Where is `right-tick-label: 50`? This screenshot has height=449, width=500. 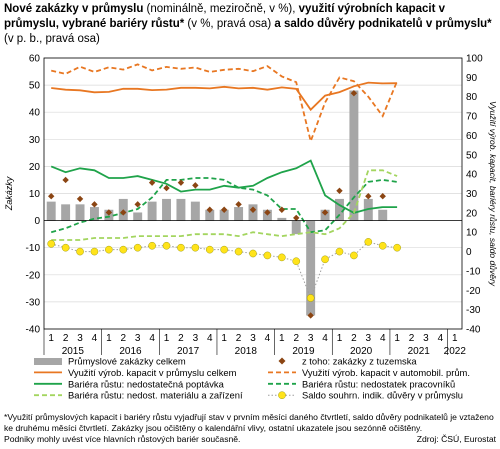
right-tick-label: 50 is located at coordinates (472, 155).